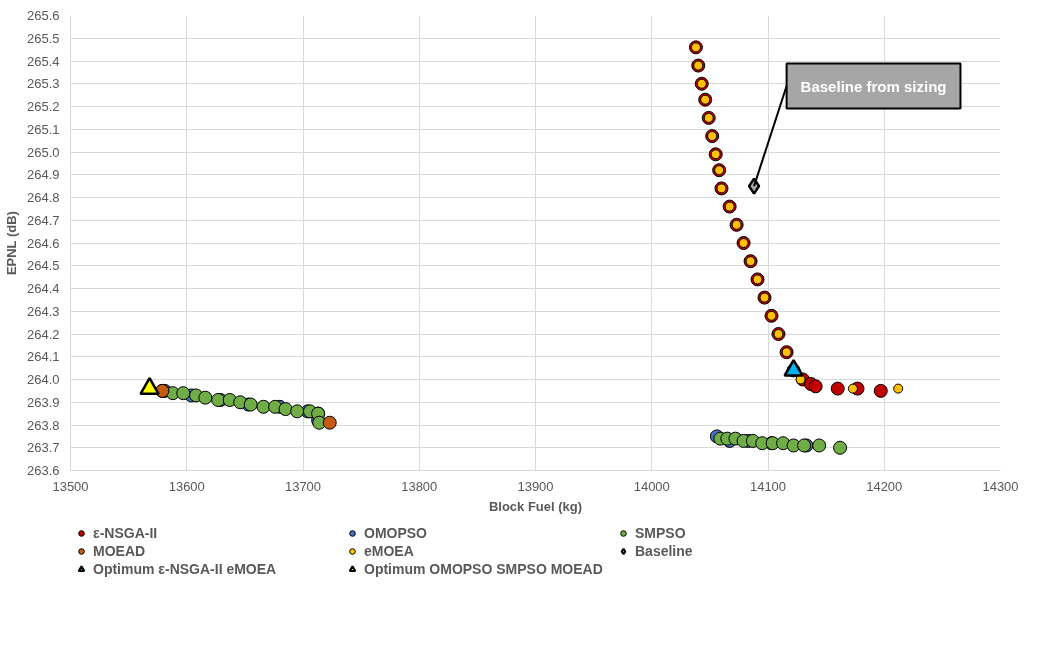  Describe the element at coordinates (70, 486) in the screenshot. I see `x-tick-label: 13500` at that location.